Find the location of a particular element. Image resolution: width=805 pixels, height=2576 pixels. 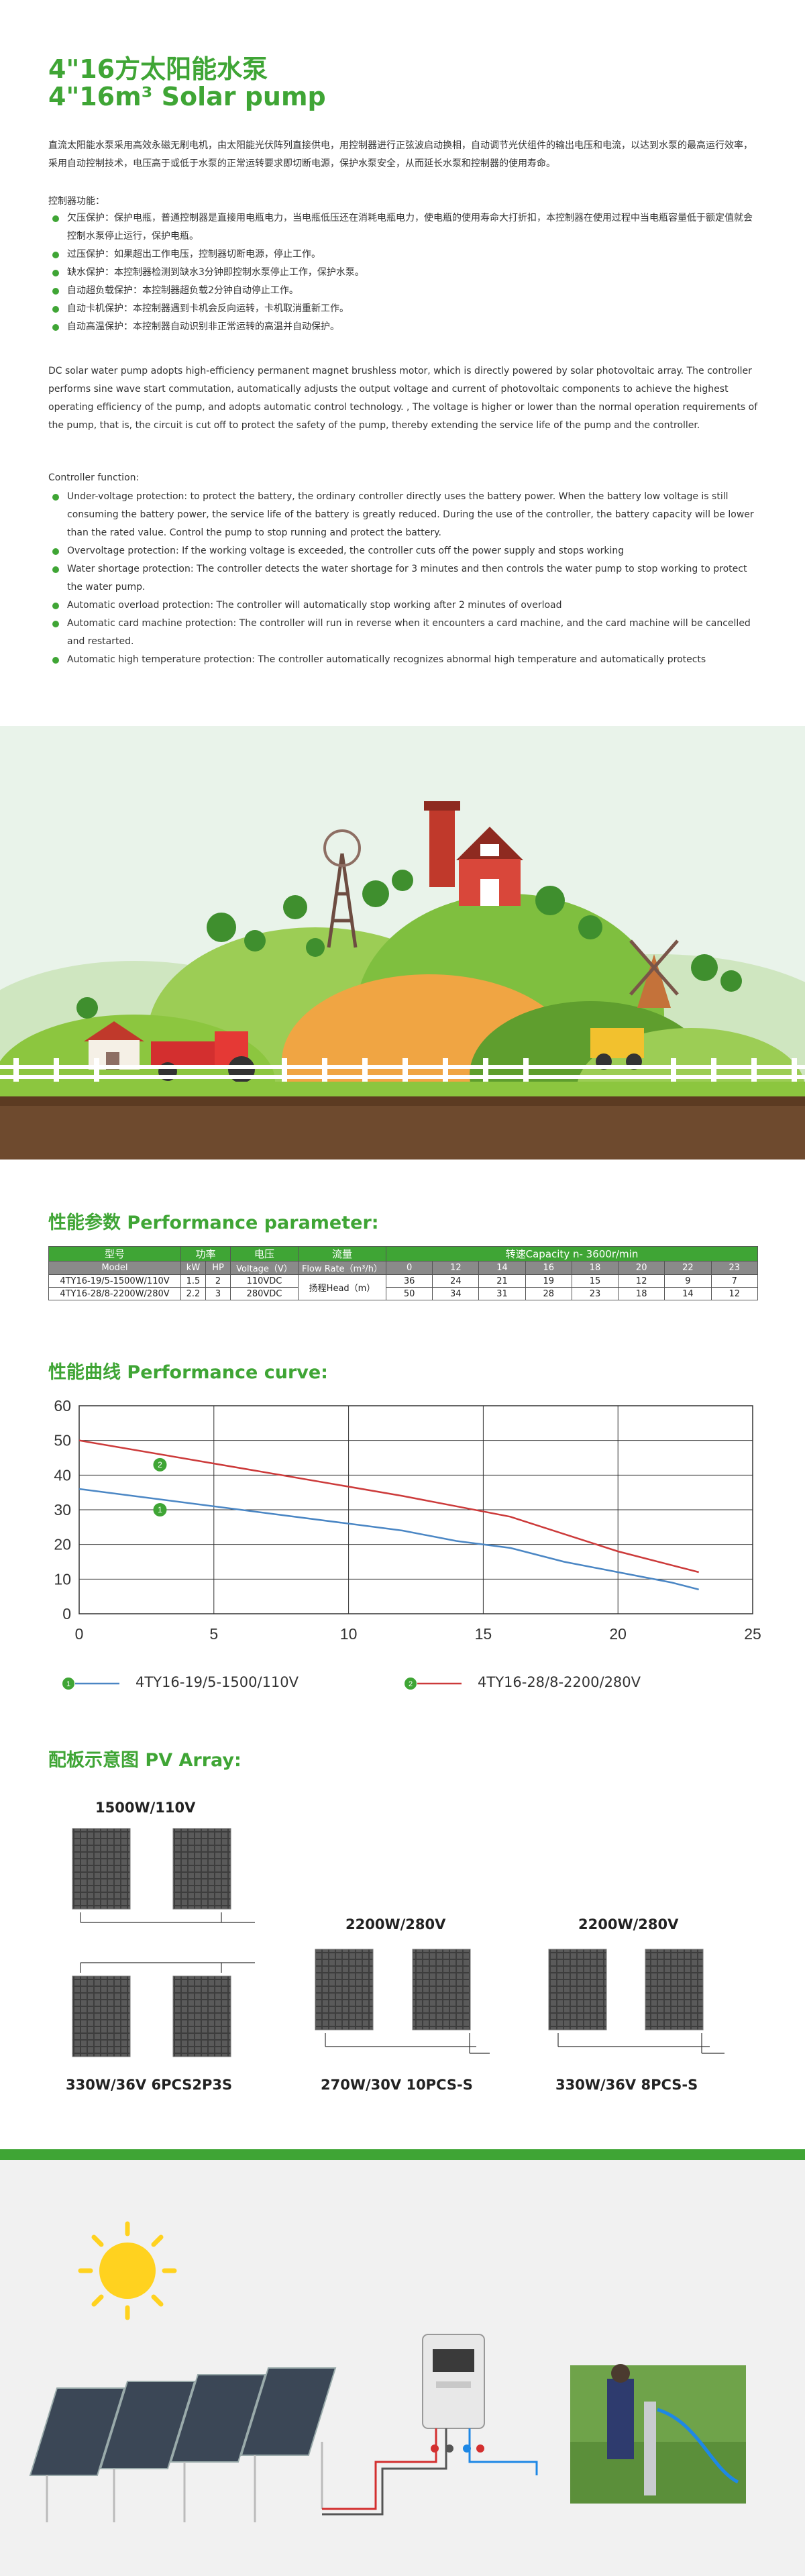

header-cell: 电压 is located at coordinates (264, 1253).